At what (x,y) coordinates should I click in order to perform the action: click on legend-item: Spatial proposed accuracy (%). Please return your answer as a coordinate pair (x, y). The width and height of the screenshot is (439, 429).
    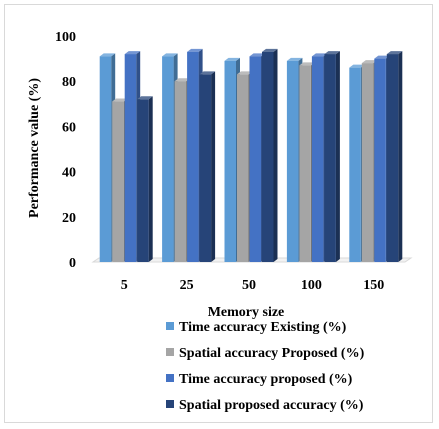
    Looking at the image, I should click on (265, 405).